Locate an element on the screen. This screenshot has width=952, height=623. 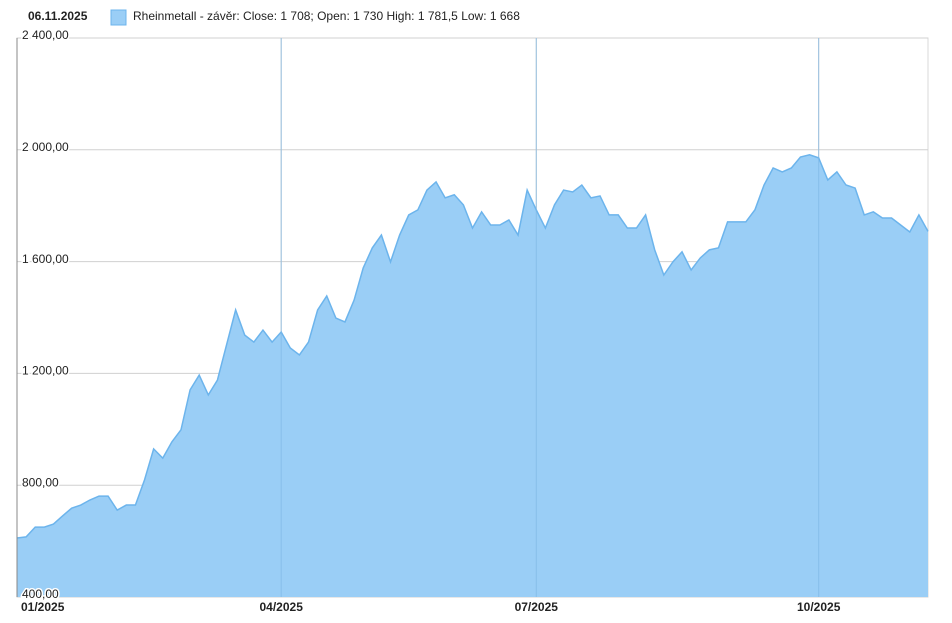
legend-swatch is located at coordinates (118, 17).